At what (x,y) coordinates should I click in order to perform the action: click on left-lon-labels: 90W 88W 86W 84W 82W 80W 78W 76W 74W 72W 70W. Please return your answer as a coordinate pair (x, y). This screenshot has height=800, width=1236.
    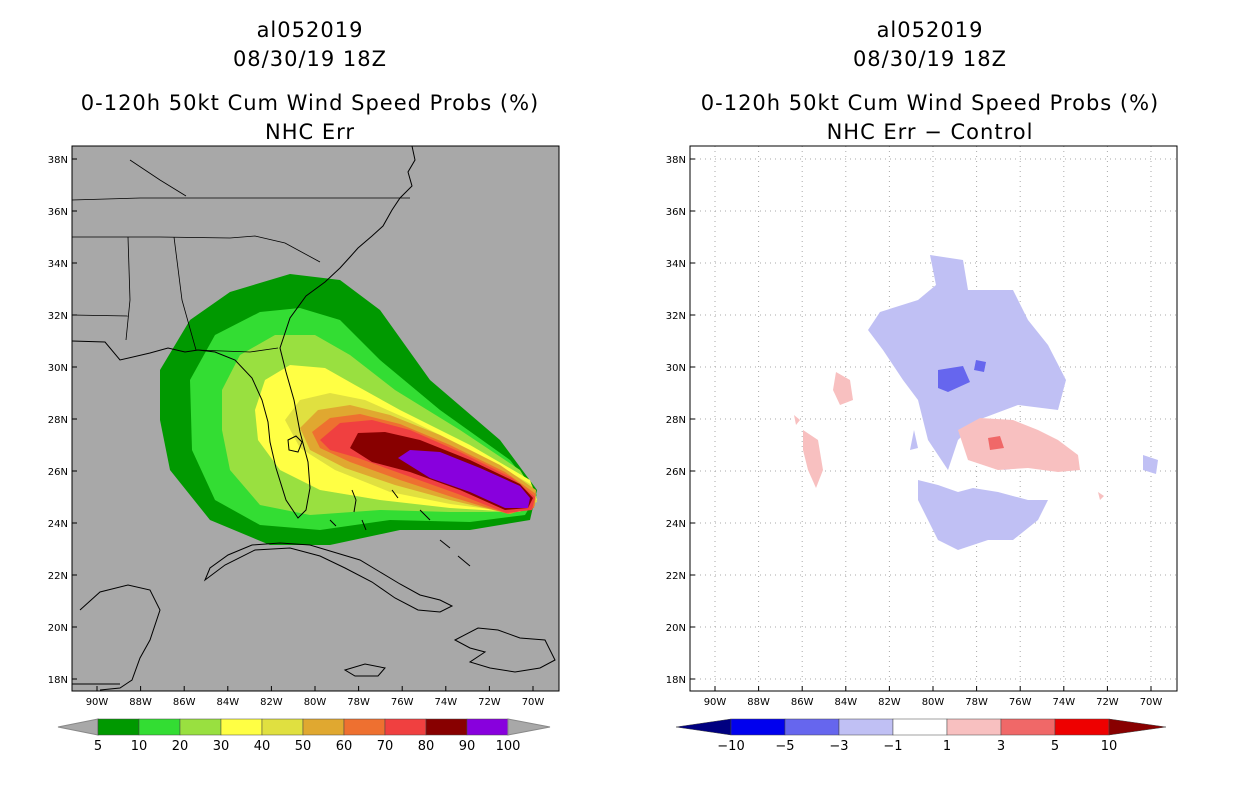
    Looking at the image, I should click on (315, 697).